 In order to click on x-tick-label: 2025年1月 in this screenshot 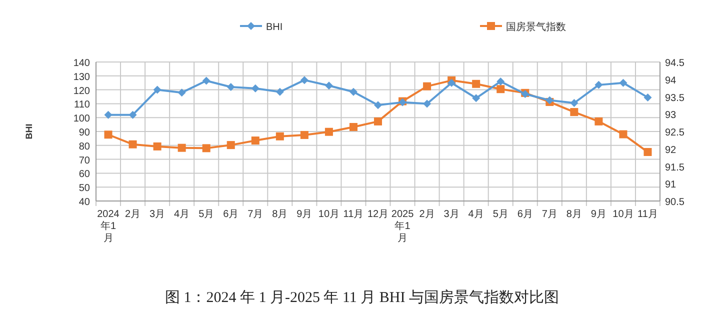, I will do `click(402, 226)`.